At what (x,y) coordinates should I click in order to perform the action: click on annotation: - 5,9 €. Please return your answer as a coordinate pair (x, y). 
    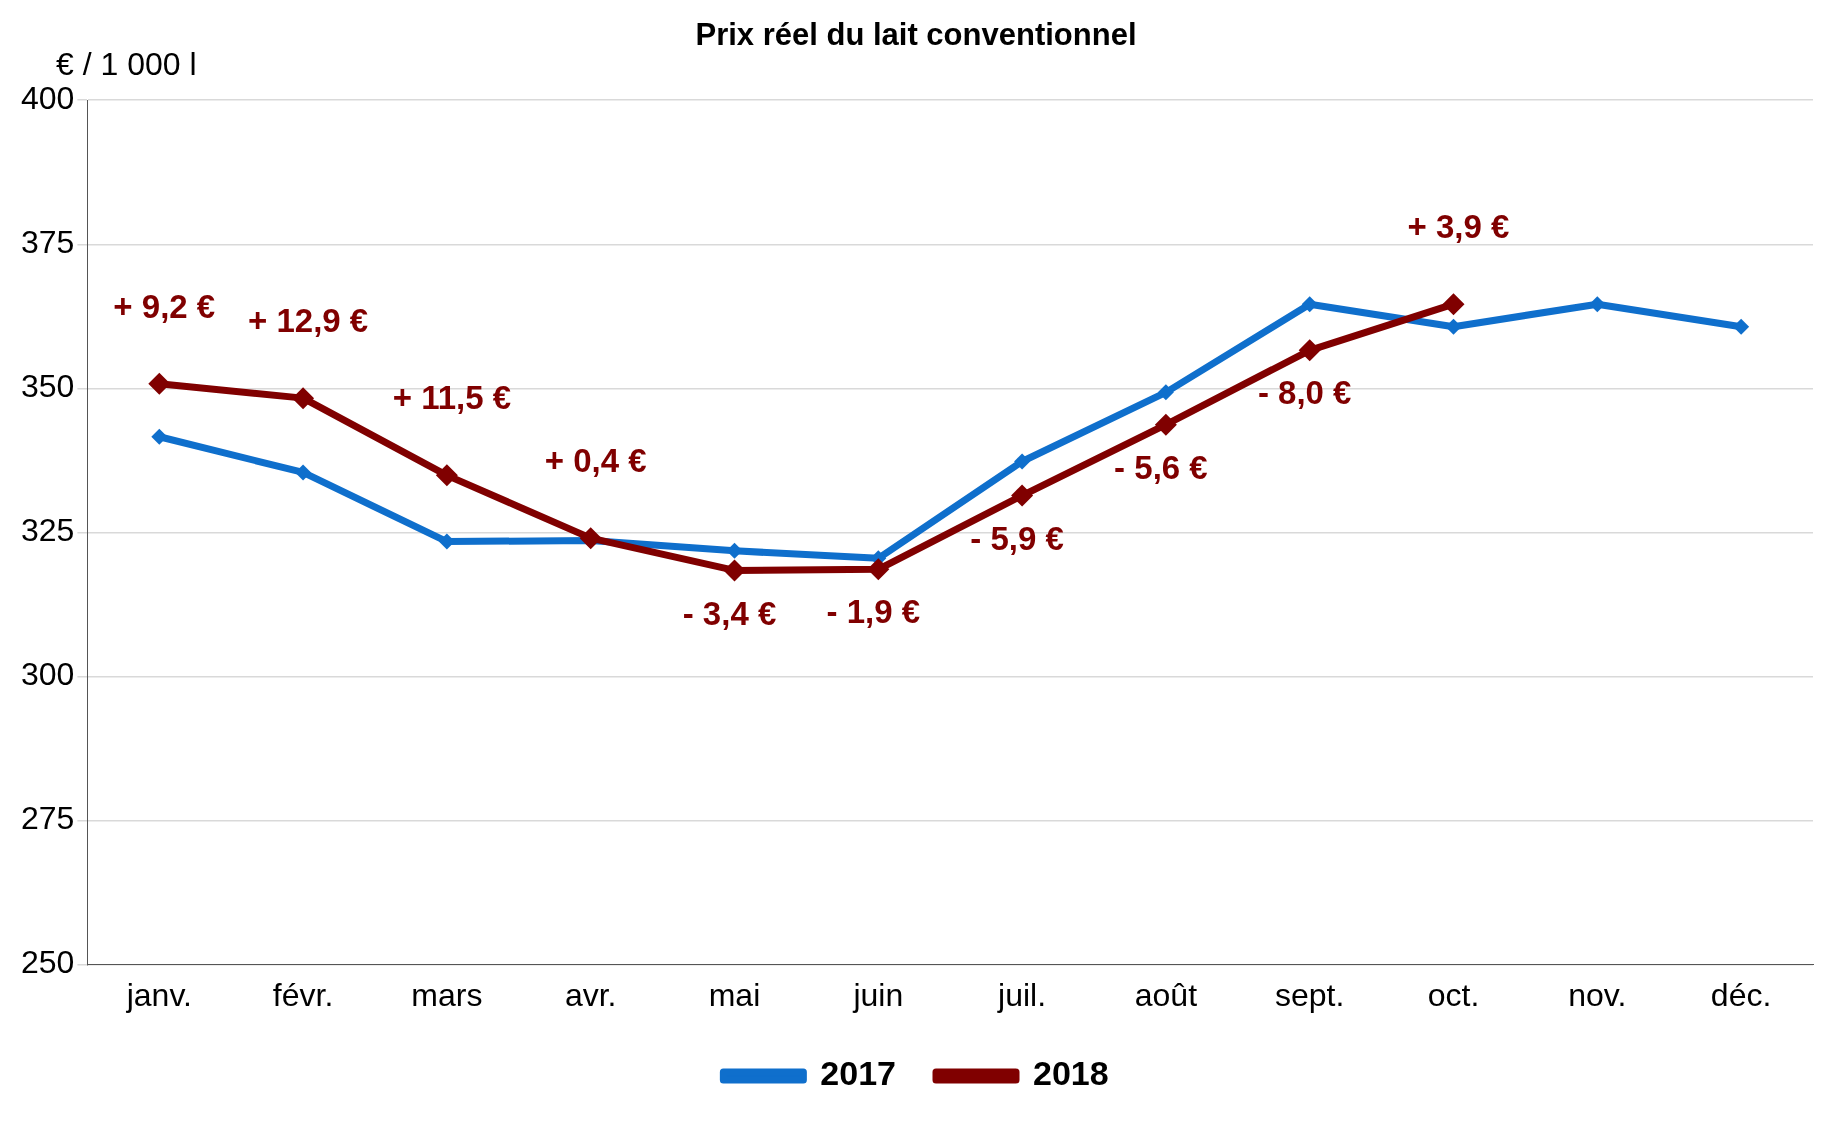
    Looking at the image, I should click on (1017, 538).